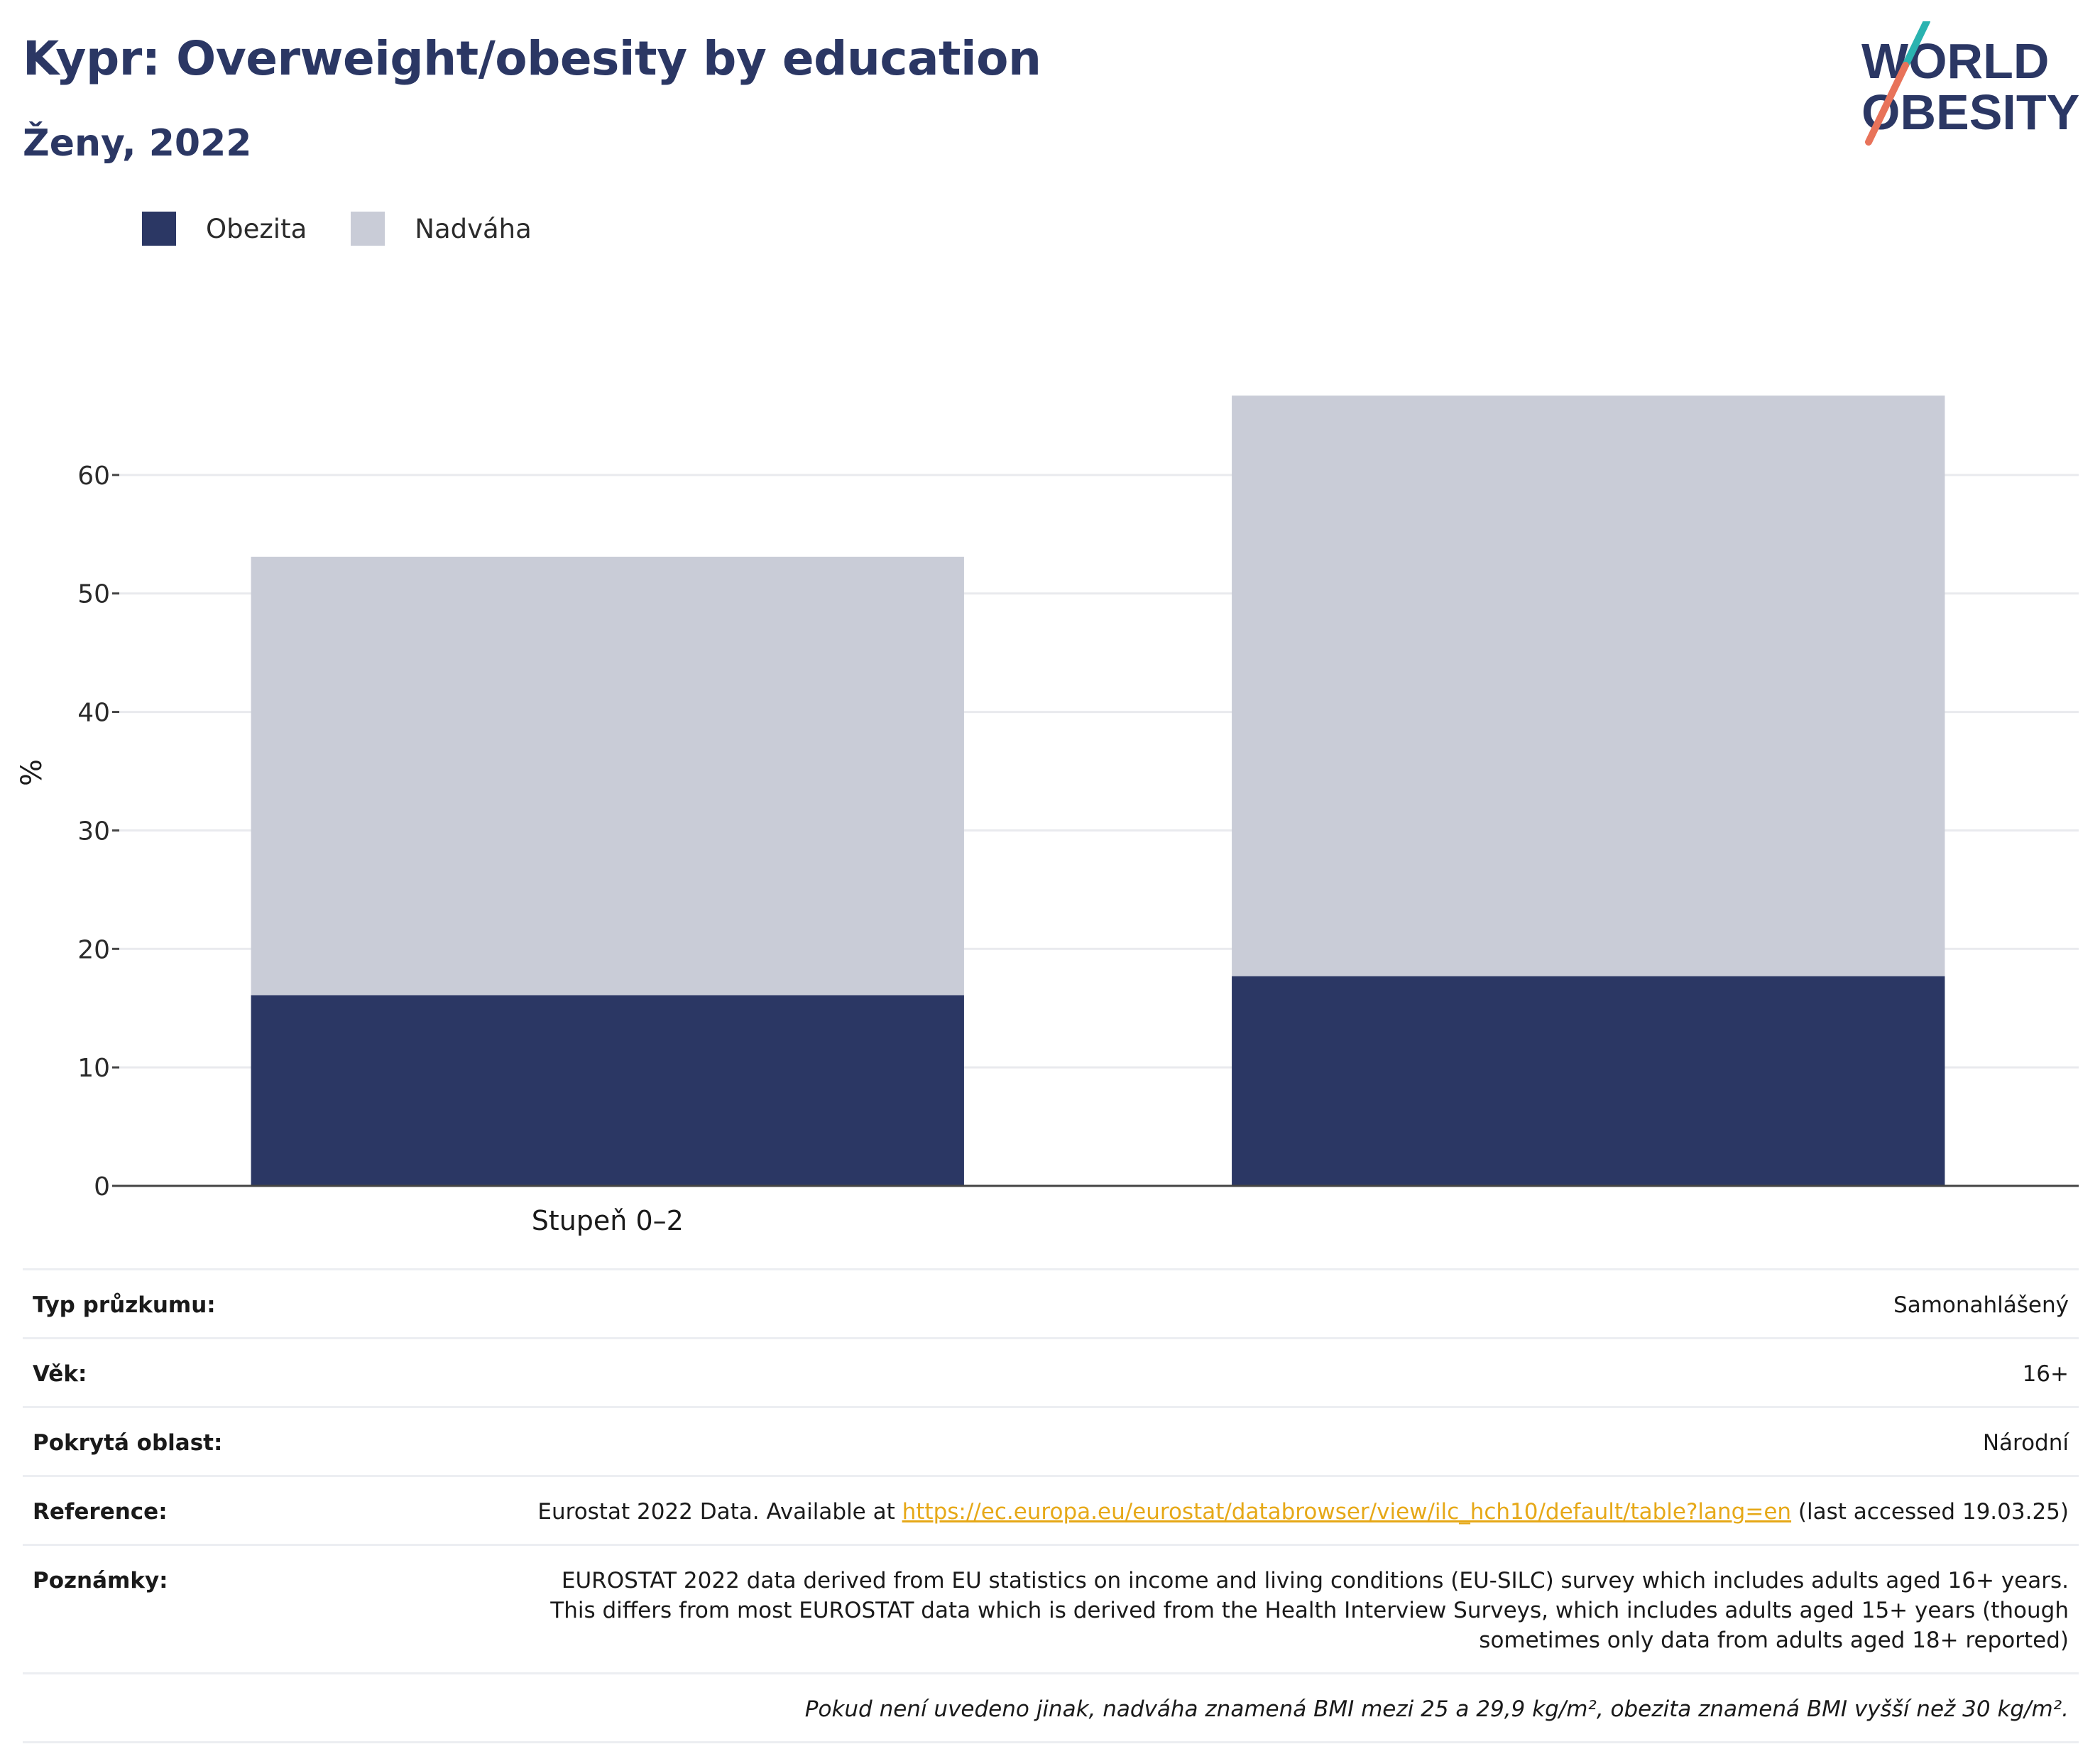  Describe the element at coordinates (1887, 104) in the screenshot. I see `logo-slash-coral` at that location.